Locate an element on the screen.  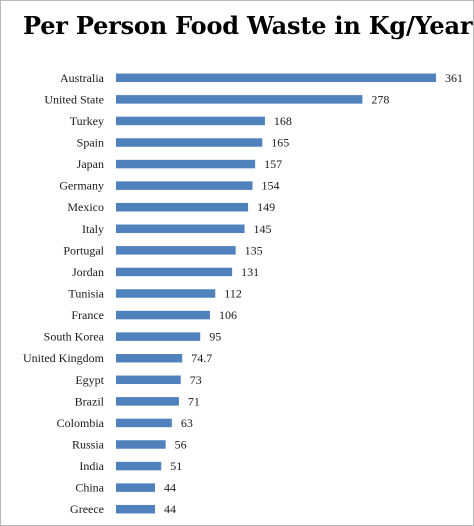
value-label: 106 is located at coordinates (228, 315).